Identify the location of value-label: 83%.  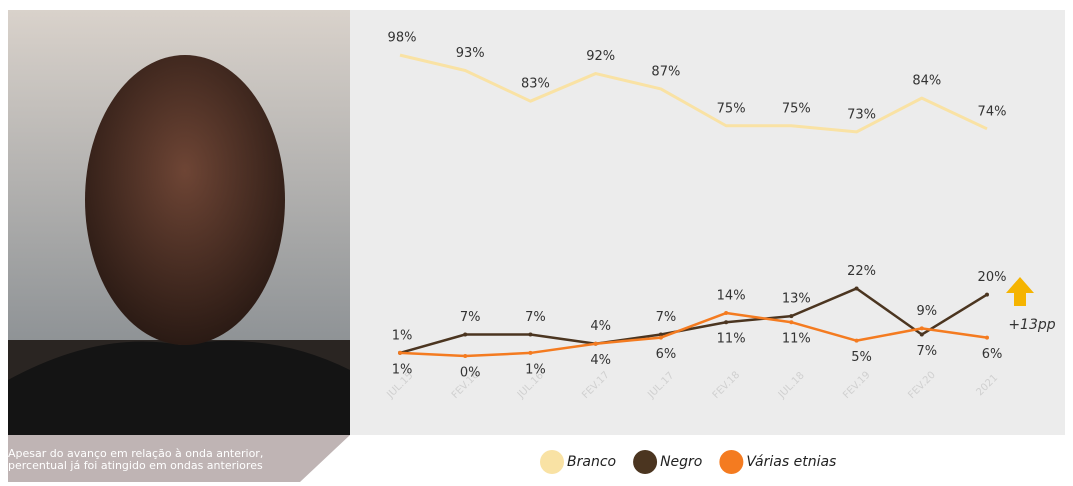
(535, 84).